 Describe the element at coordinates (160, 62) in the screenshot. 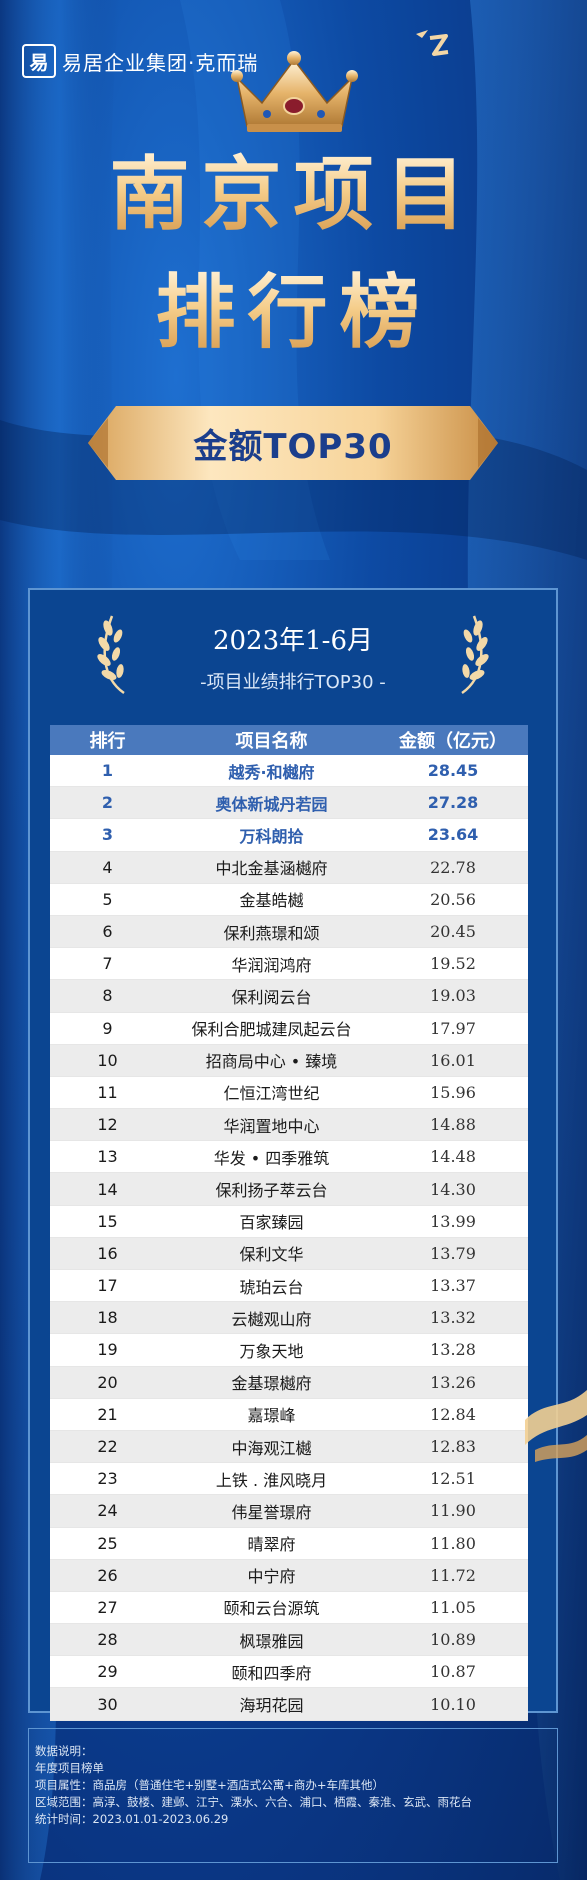

I see `brand-name: 易居企业集团·克而瑞` at that location.